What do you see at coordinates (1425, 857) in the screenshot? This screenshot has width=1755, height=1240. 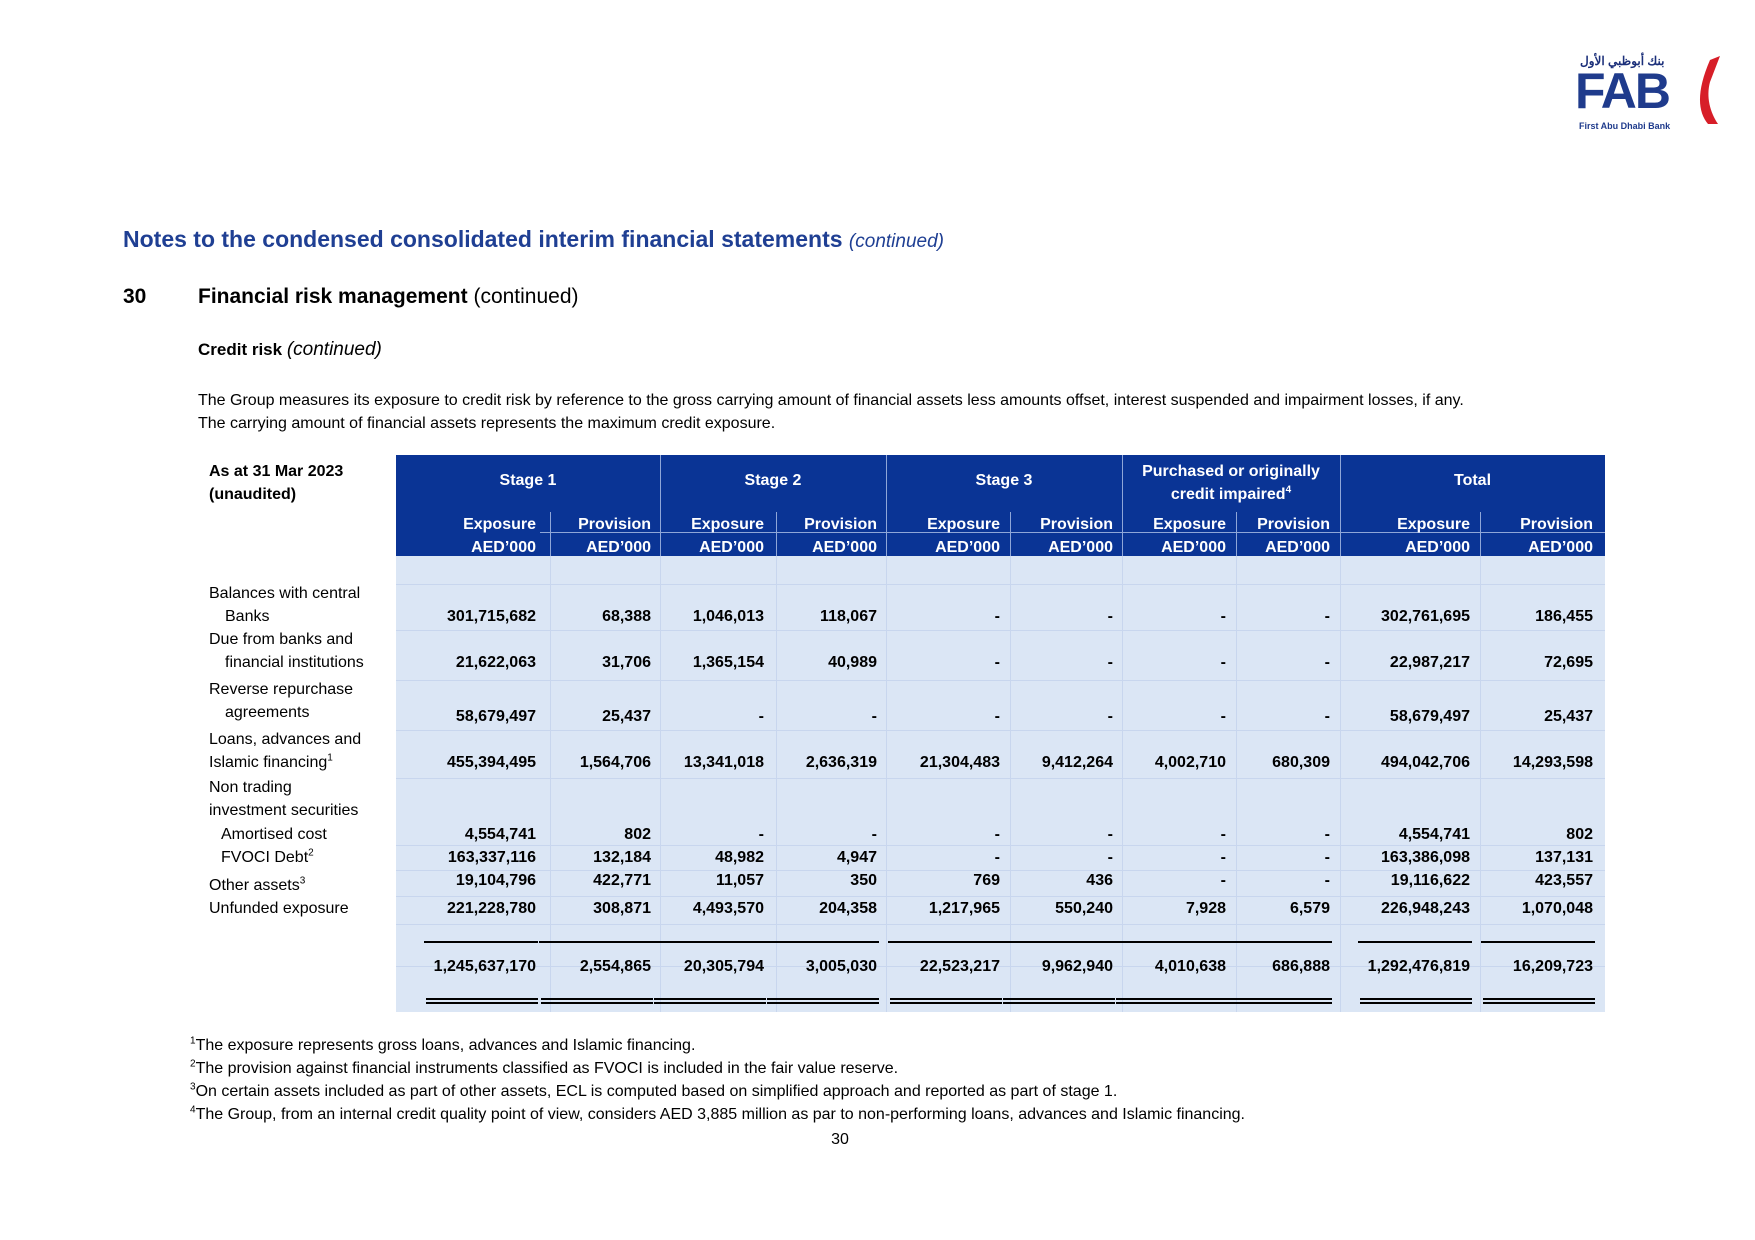 I see `table-cell: 163,386,098` at bounding box center [1425, 857].